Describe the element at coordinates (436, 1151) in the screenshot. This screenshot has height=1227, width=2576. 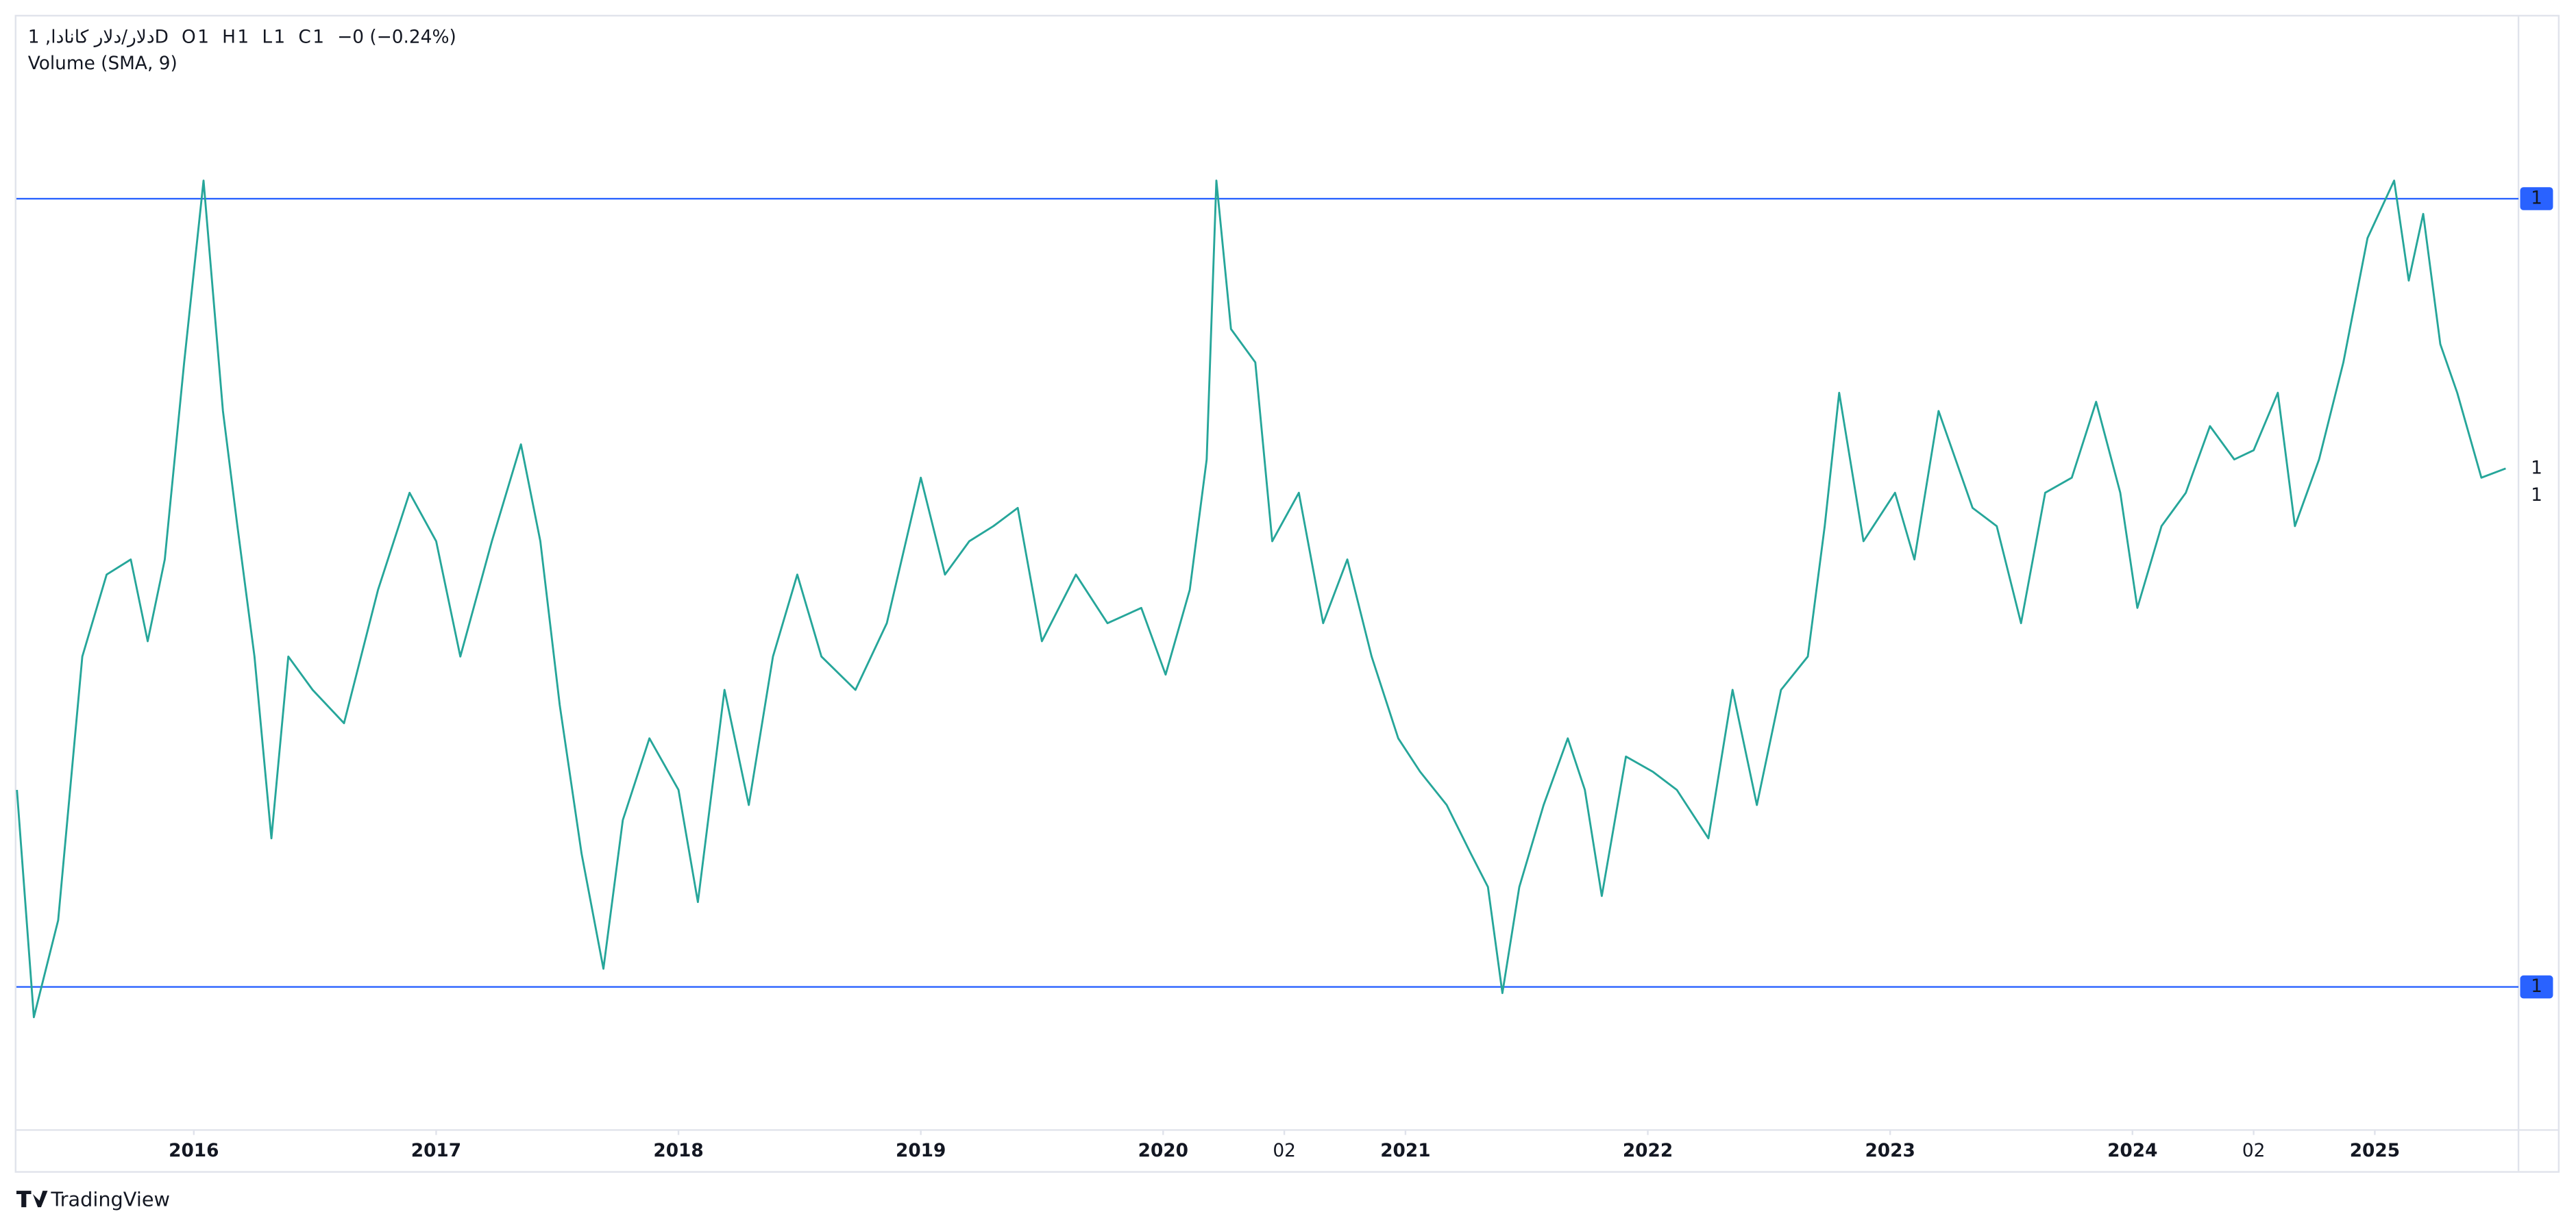
I see `x-tick-label: 2017` at that location.